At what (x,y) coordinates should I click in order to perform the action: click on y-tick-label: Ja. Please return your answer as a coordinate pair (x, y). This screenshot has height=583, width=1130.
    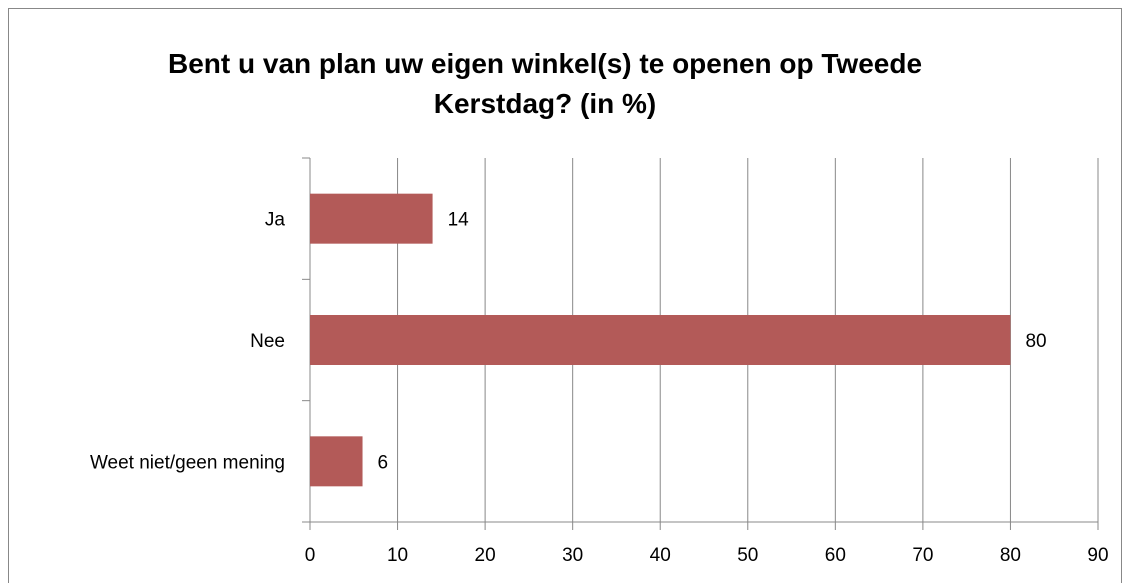
    Looking at the image, I should click on (275, 220).